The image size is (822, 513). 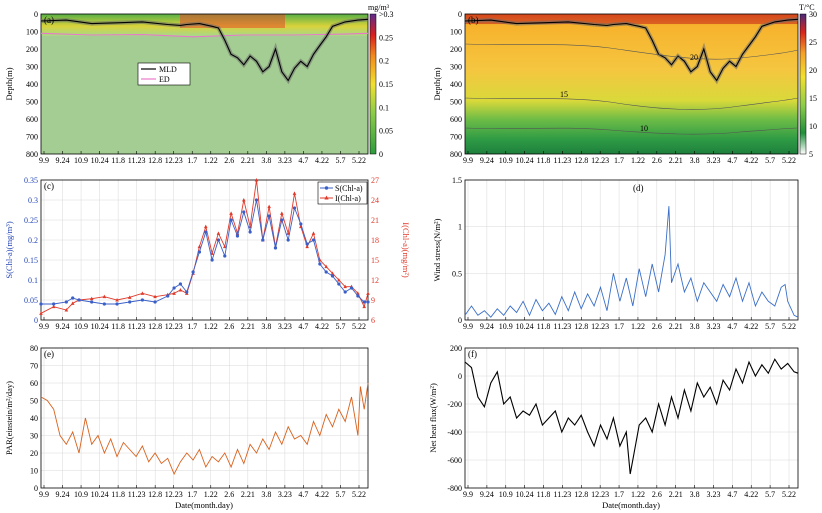 I want to click on panel-d-ylabel: Wind stress(N/m²), so click(x=437, y=249).